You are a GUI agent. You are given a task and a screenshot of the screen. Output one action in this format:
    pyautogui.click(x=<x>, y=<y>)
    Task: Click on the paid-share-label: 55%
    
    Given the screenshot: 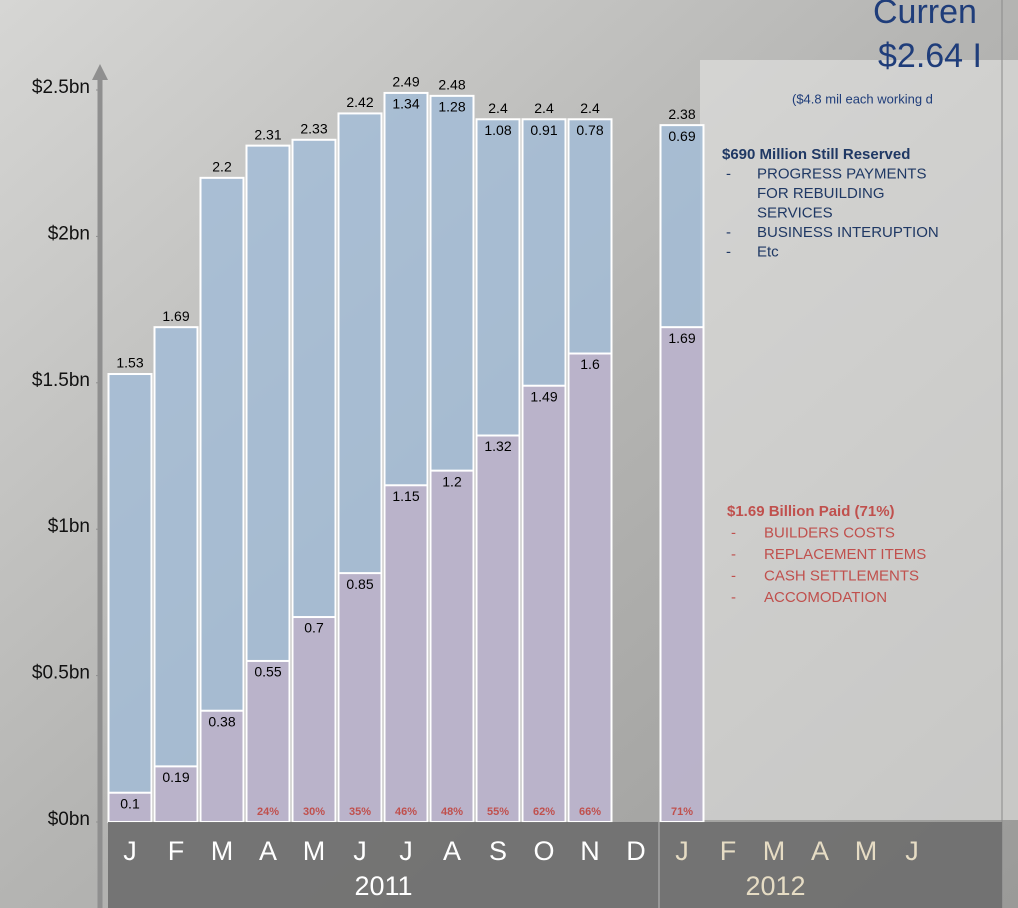 What is the action you would take?
    pyautogui.click(x=498, y=812)
    